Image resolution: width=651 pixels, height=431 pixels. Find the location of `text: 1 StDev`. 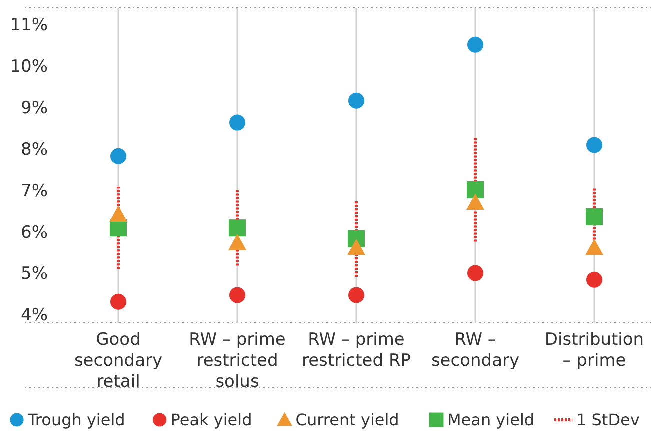

text: 1 StDev is located at coordinates (608, 420).